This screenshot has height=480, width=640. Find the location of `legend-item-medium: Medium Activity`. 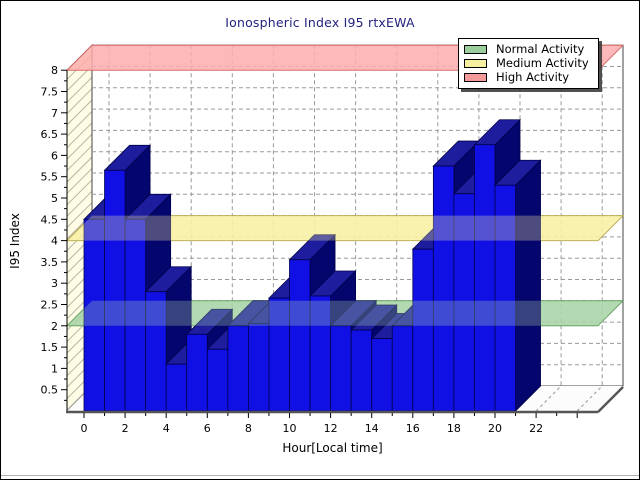

legend-item-medium: Medium Activity is located at coordinates (528, 63).